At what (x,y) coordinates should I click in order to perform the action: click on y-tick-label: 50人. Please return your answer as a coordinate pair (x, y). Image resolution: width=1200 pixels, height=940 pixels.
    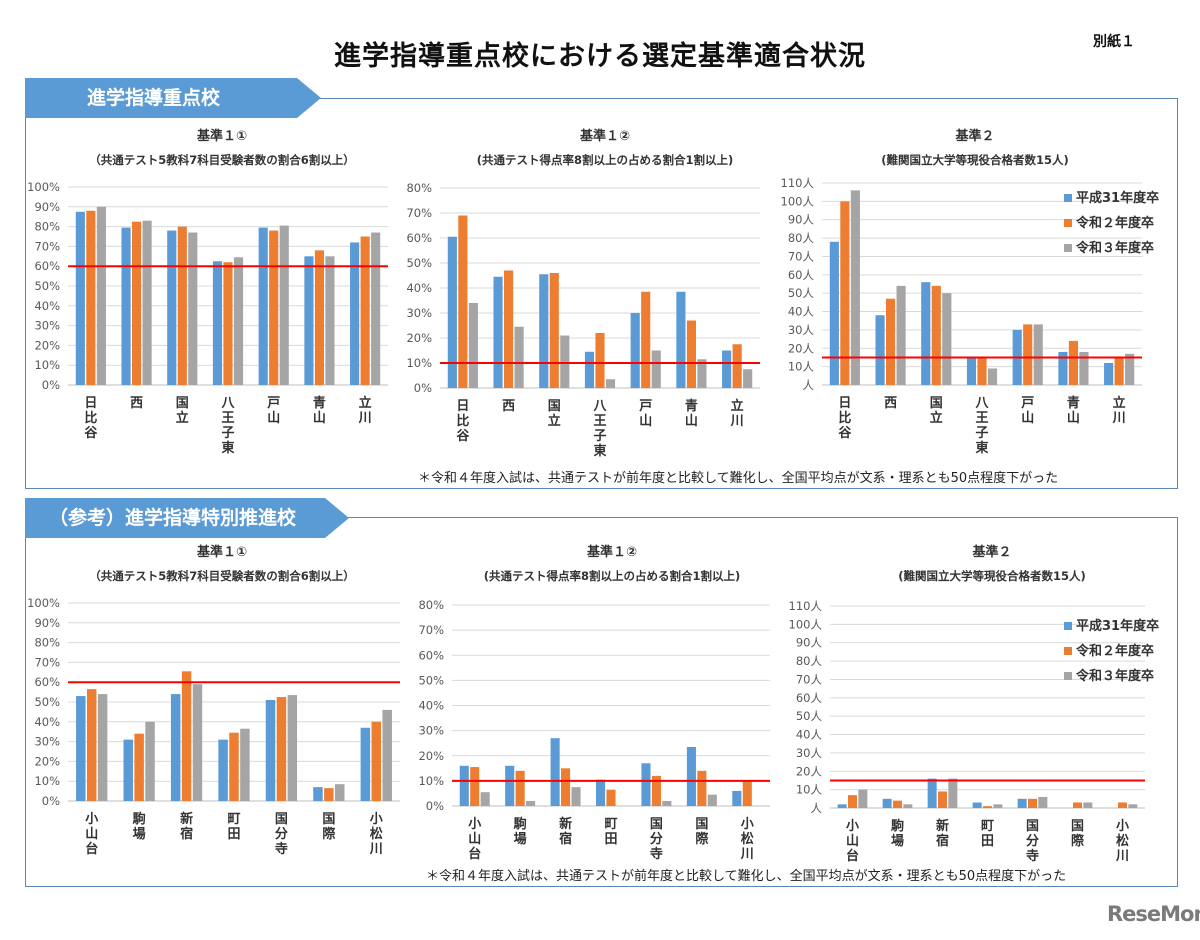
    Looking at the image, I should click on (801, 293).